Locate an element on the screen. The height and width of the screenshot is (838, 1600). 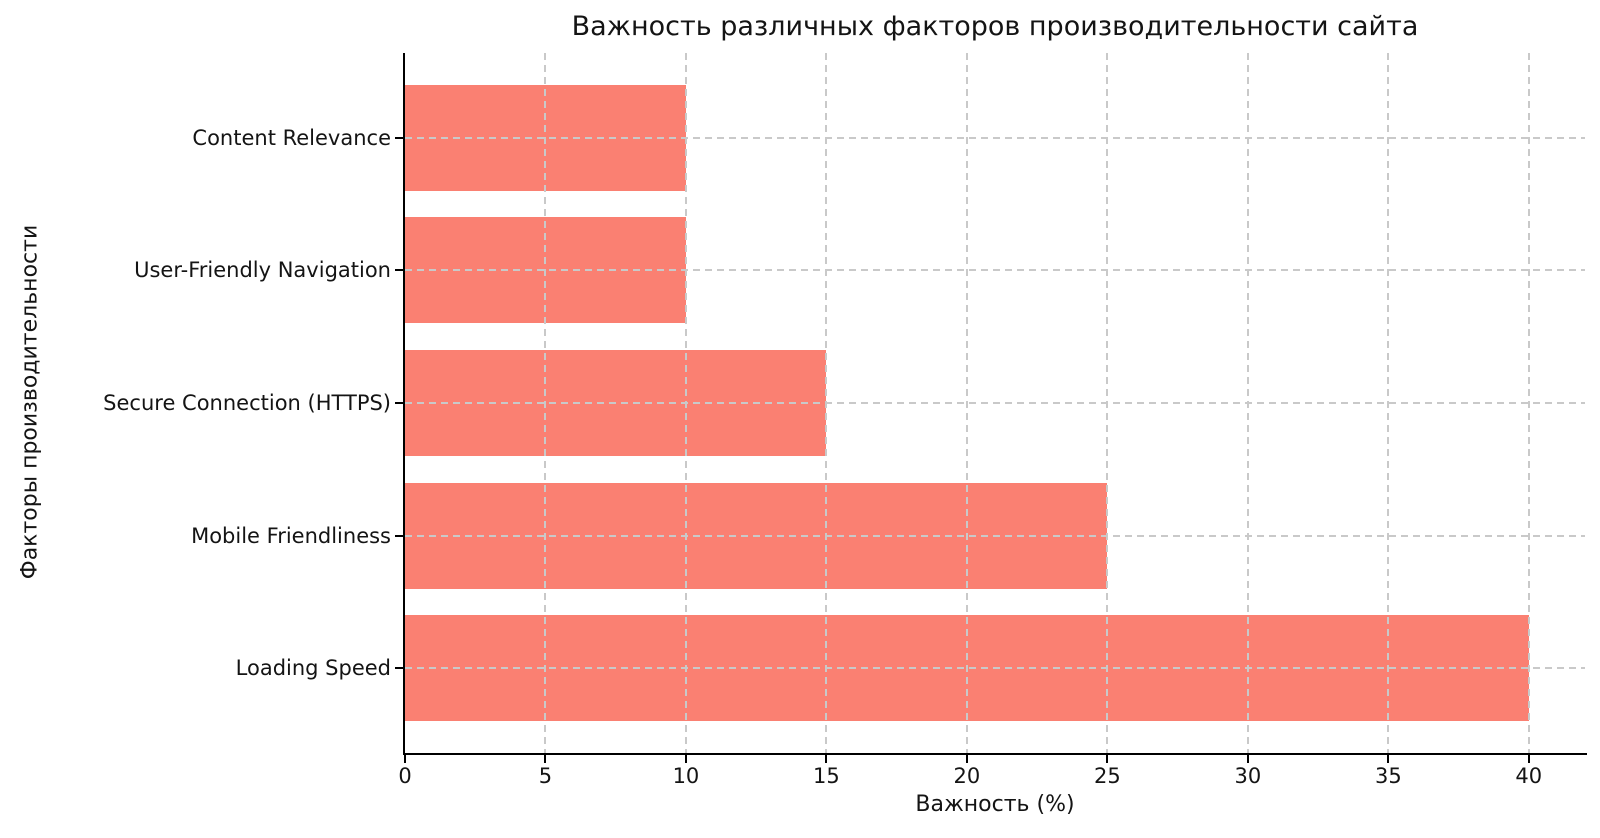
y-tick-label: Loading Speed is located at coordinates (313, 668).